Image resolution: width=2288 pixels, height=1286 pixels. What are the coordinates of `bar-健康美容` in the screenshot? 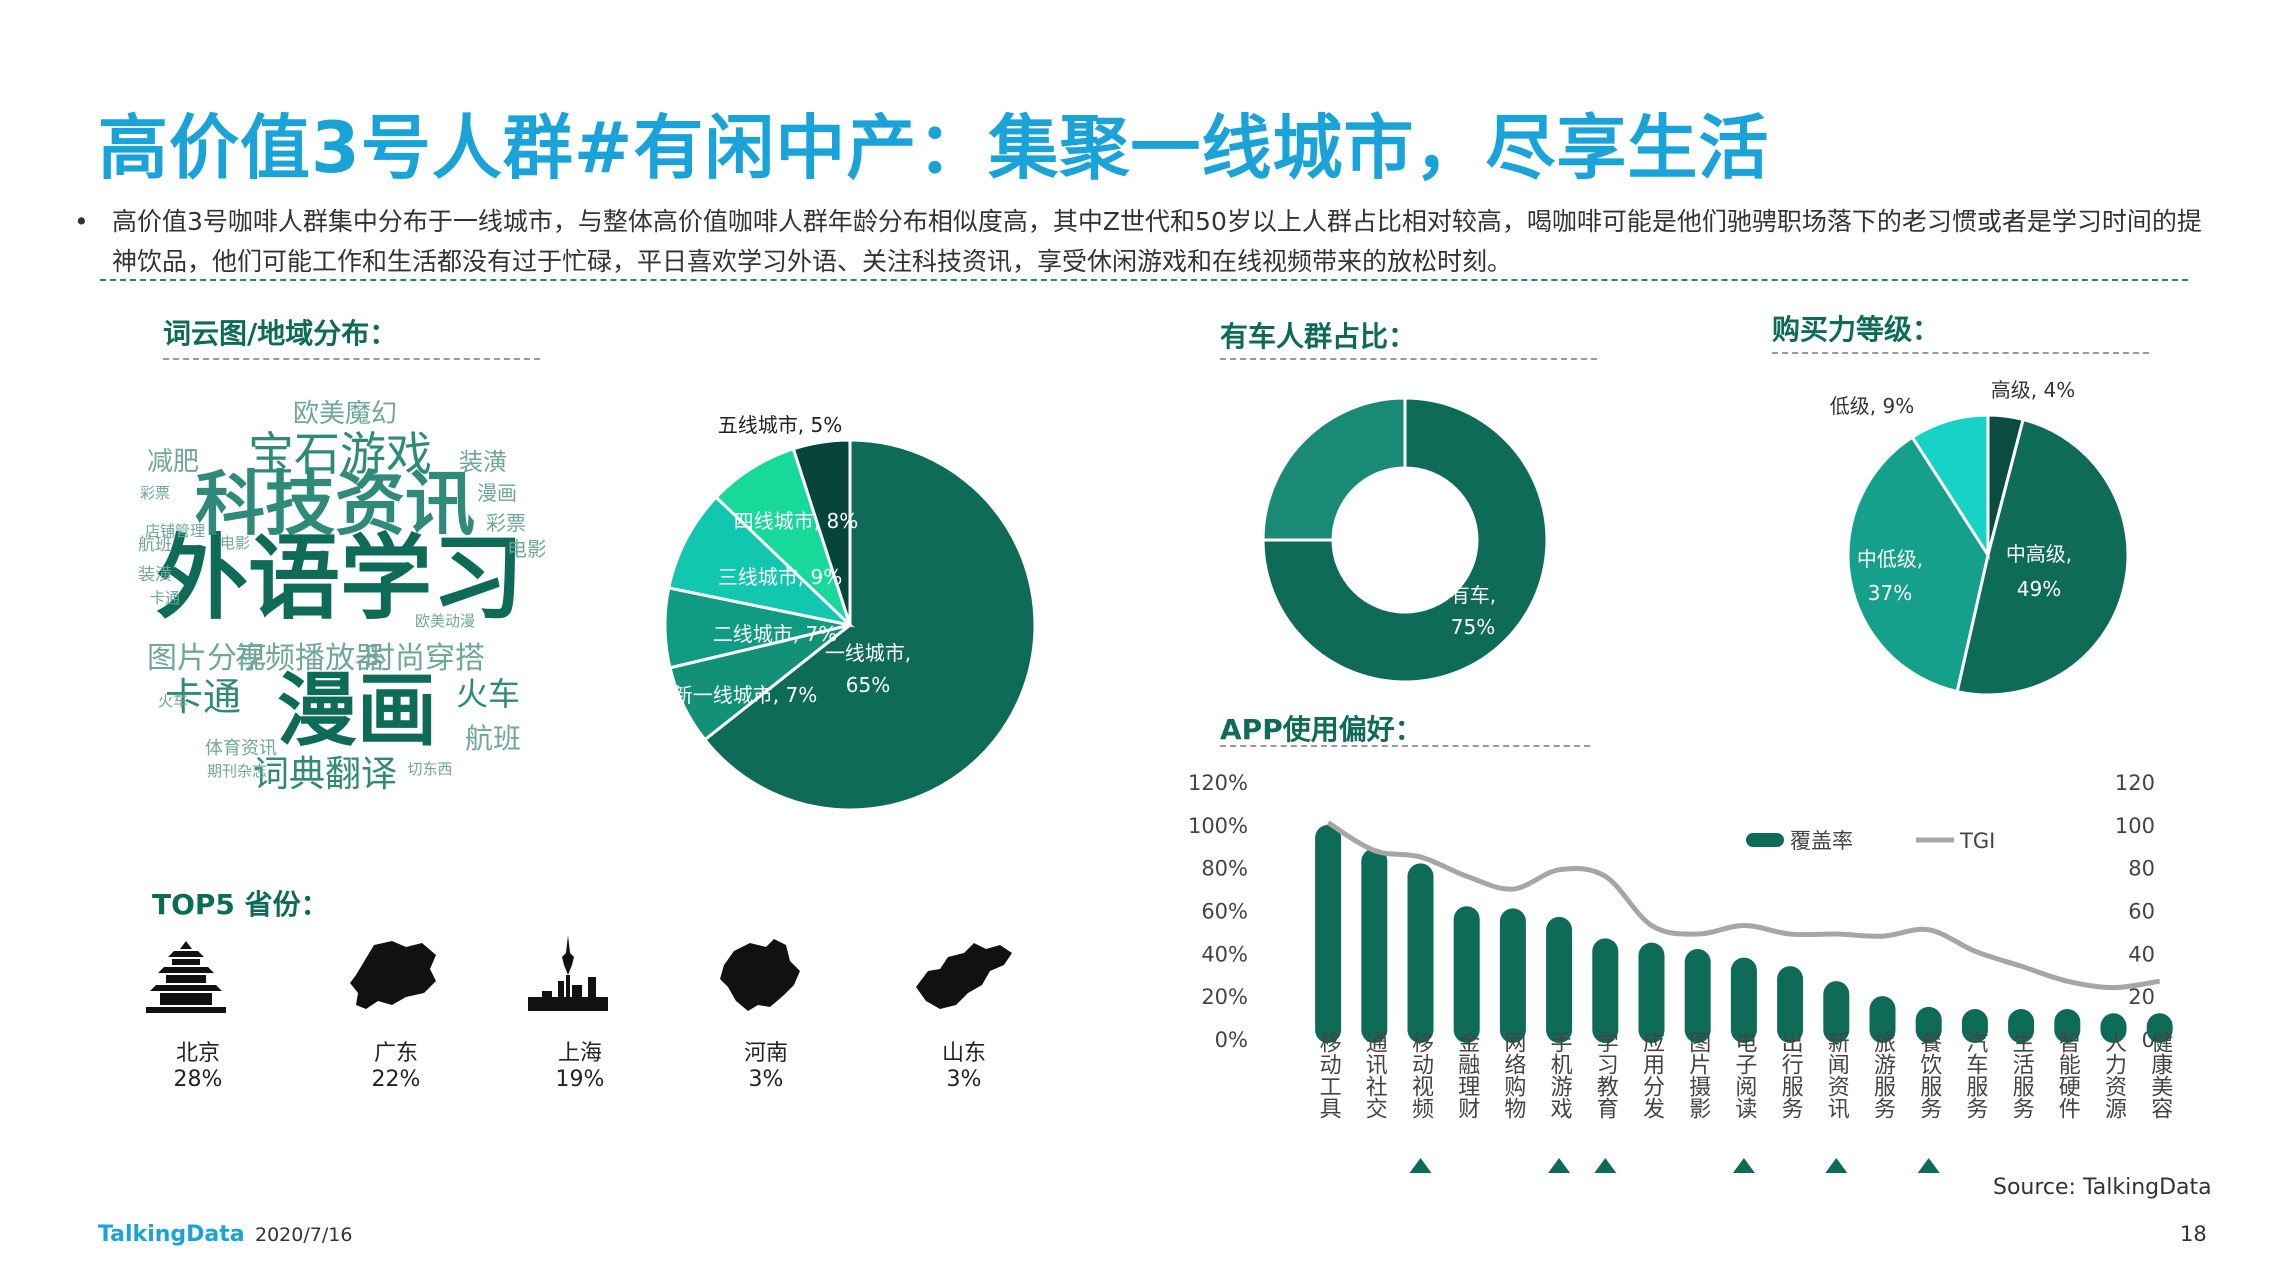 It's located at (2159, 1028).